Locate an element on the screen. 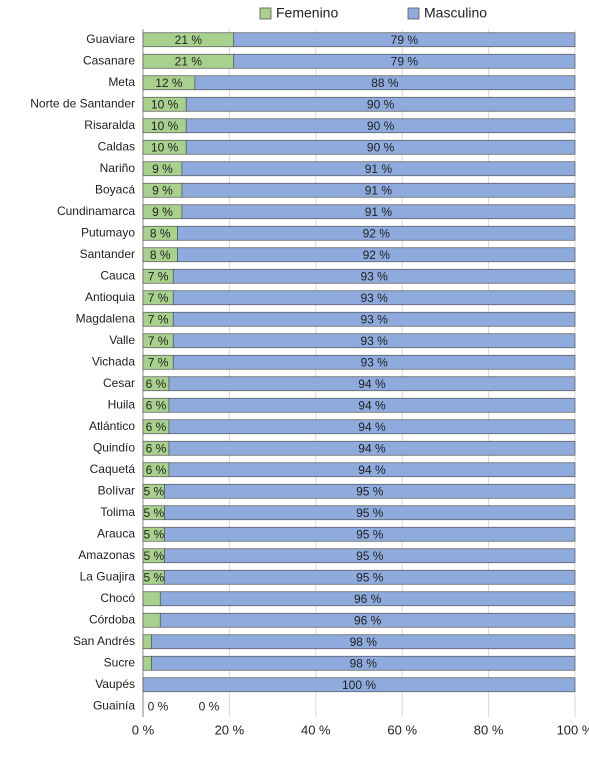  data-label: 88 % is located at coordinates (385, 83).